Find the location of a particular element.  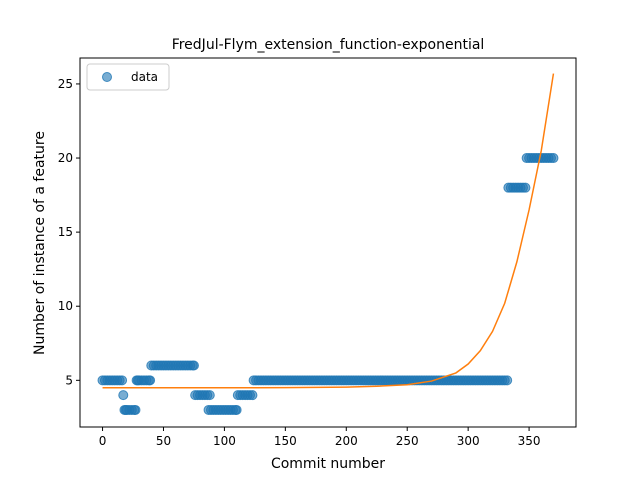

x-tick-label: 150 is located at coordinates (285, 441).